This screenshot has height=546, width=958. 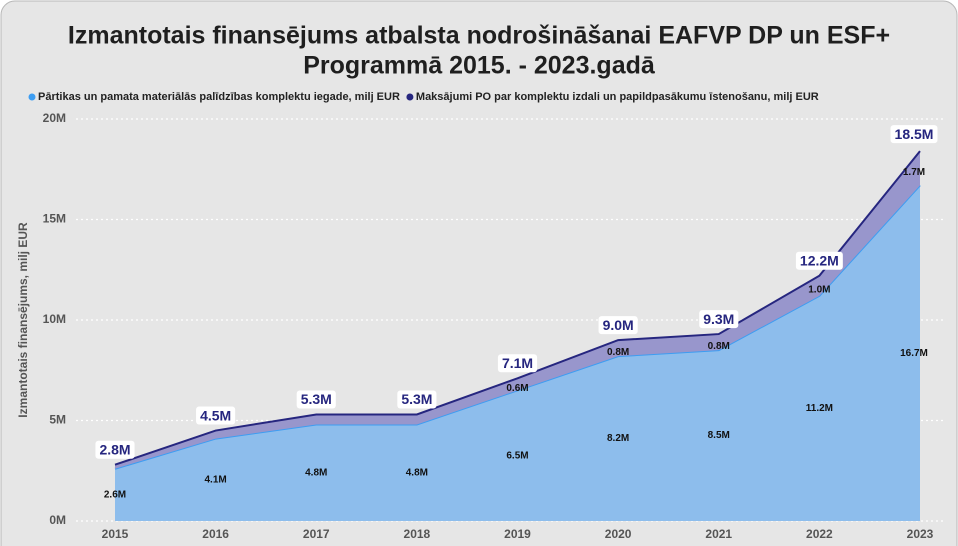 I want to click on y-tick-label: 15M, so click(x=54, y=219).